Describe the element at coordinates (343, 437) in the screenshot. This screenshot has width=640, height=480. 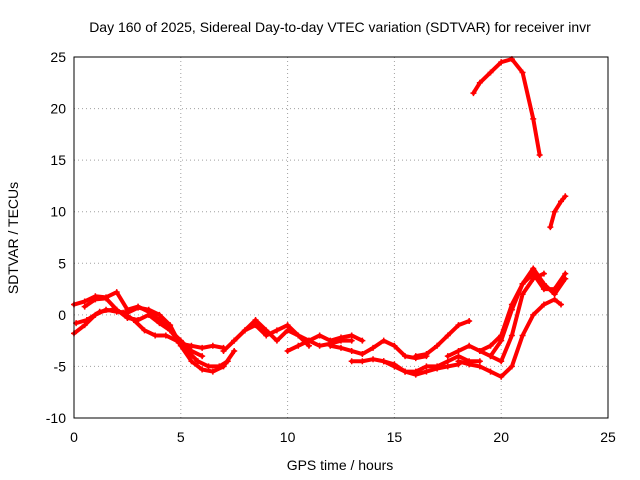
I see `x-tick-labels: 0 5 10 15 20 25` at that location.